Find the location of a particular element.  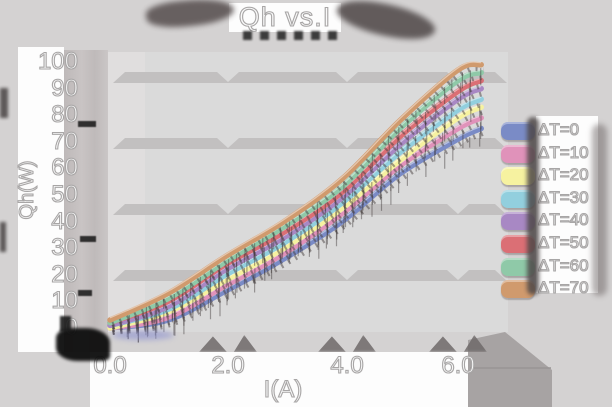

y-tick-label: 60 is located at coordinates (65, 168).